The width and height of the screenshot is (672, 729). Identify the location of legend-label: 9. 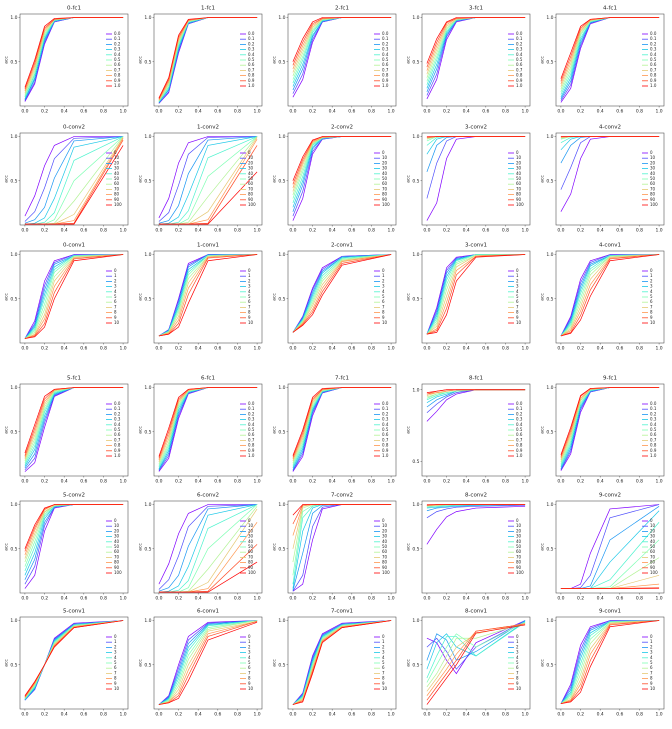
(517, 317).